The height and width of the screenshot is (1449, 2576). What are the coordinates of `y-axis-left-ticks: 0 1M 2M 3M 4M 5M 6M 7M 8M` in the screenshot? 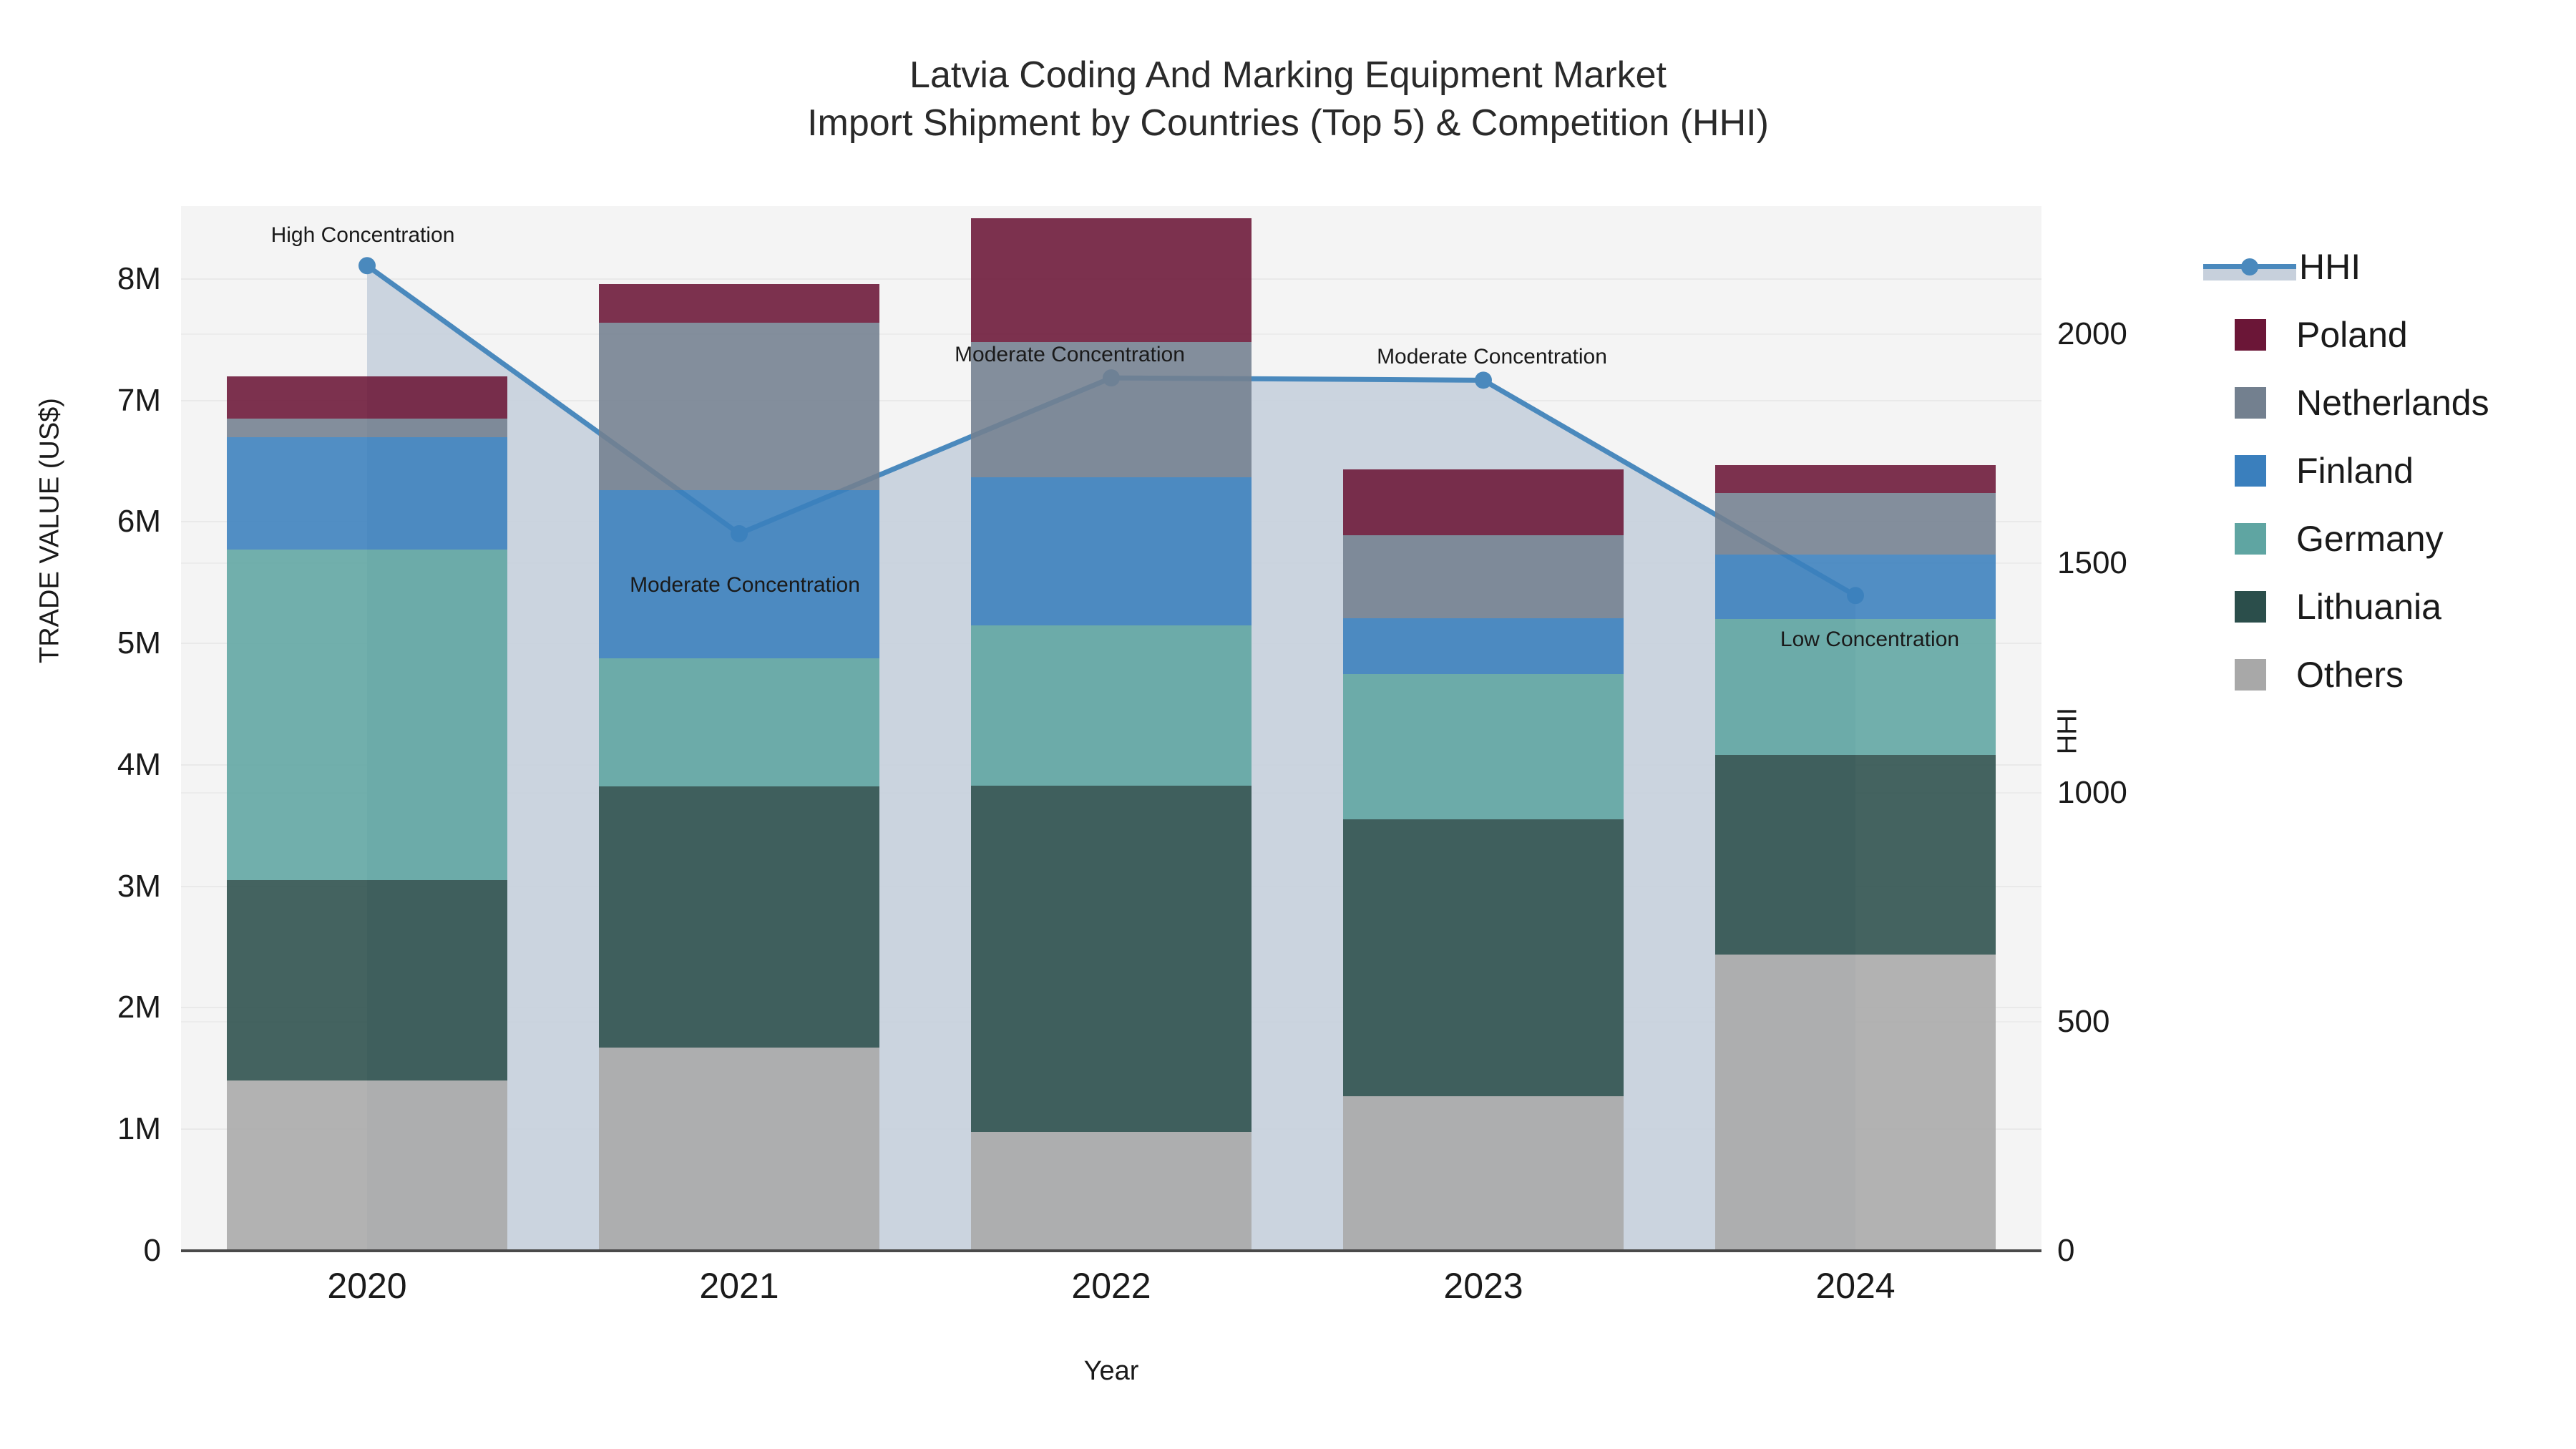 It's located at (80, 724).